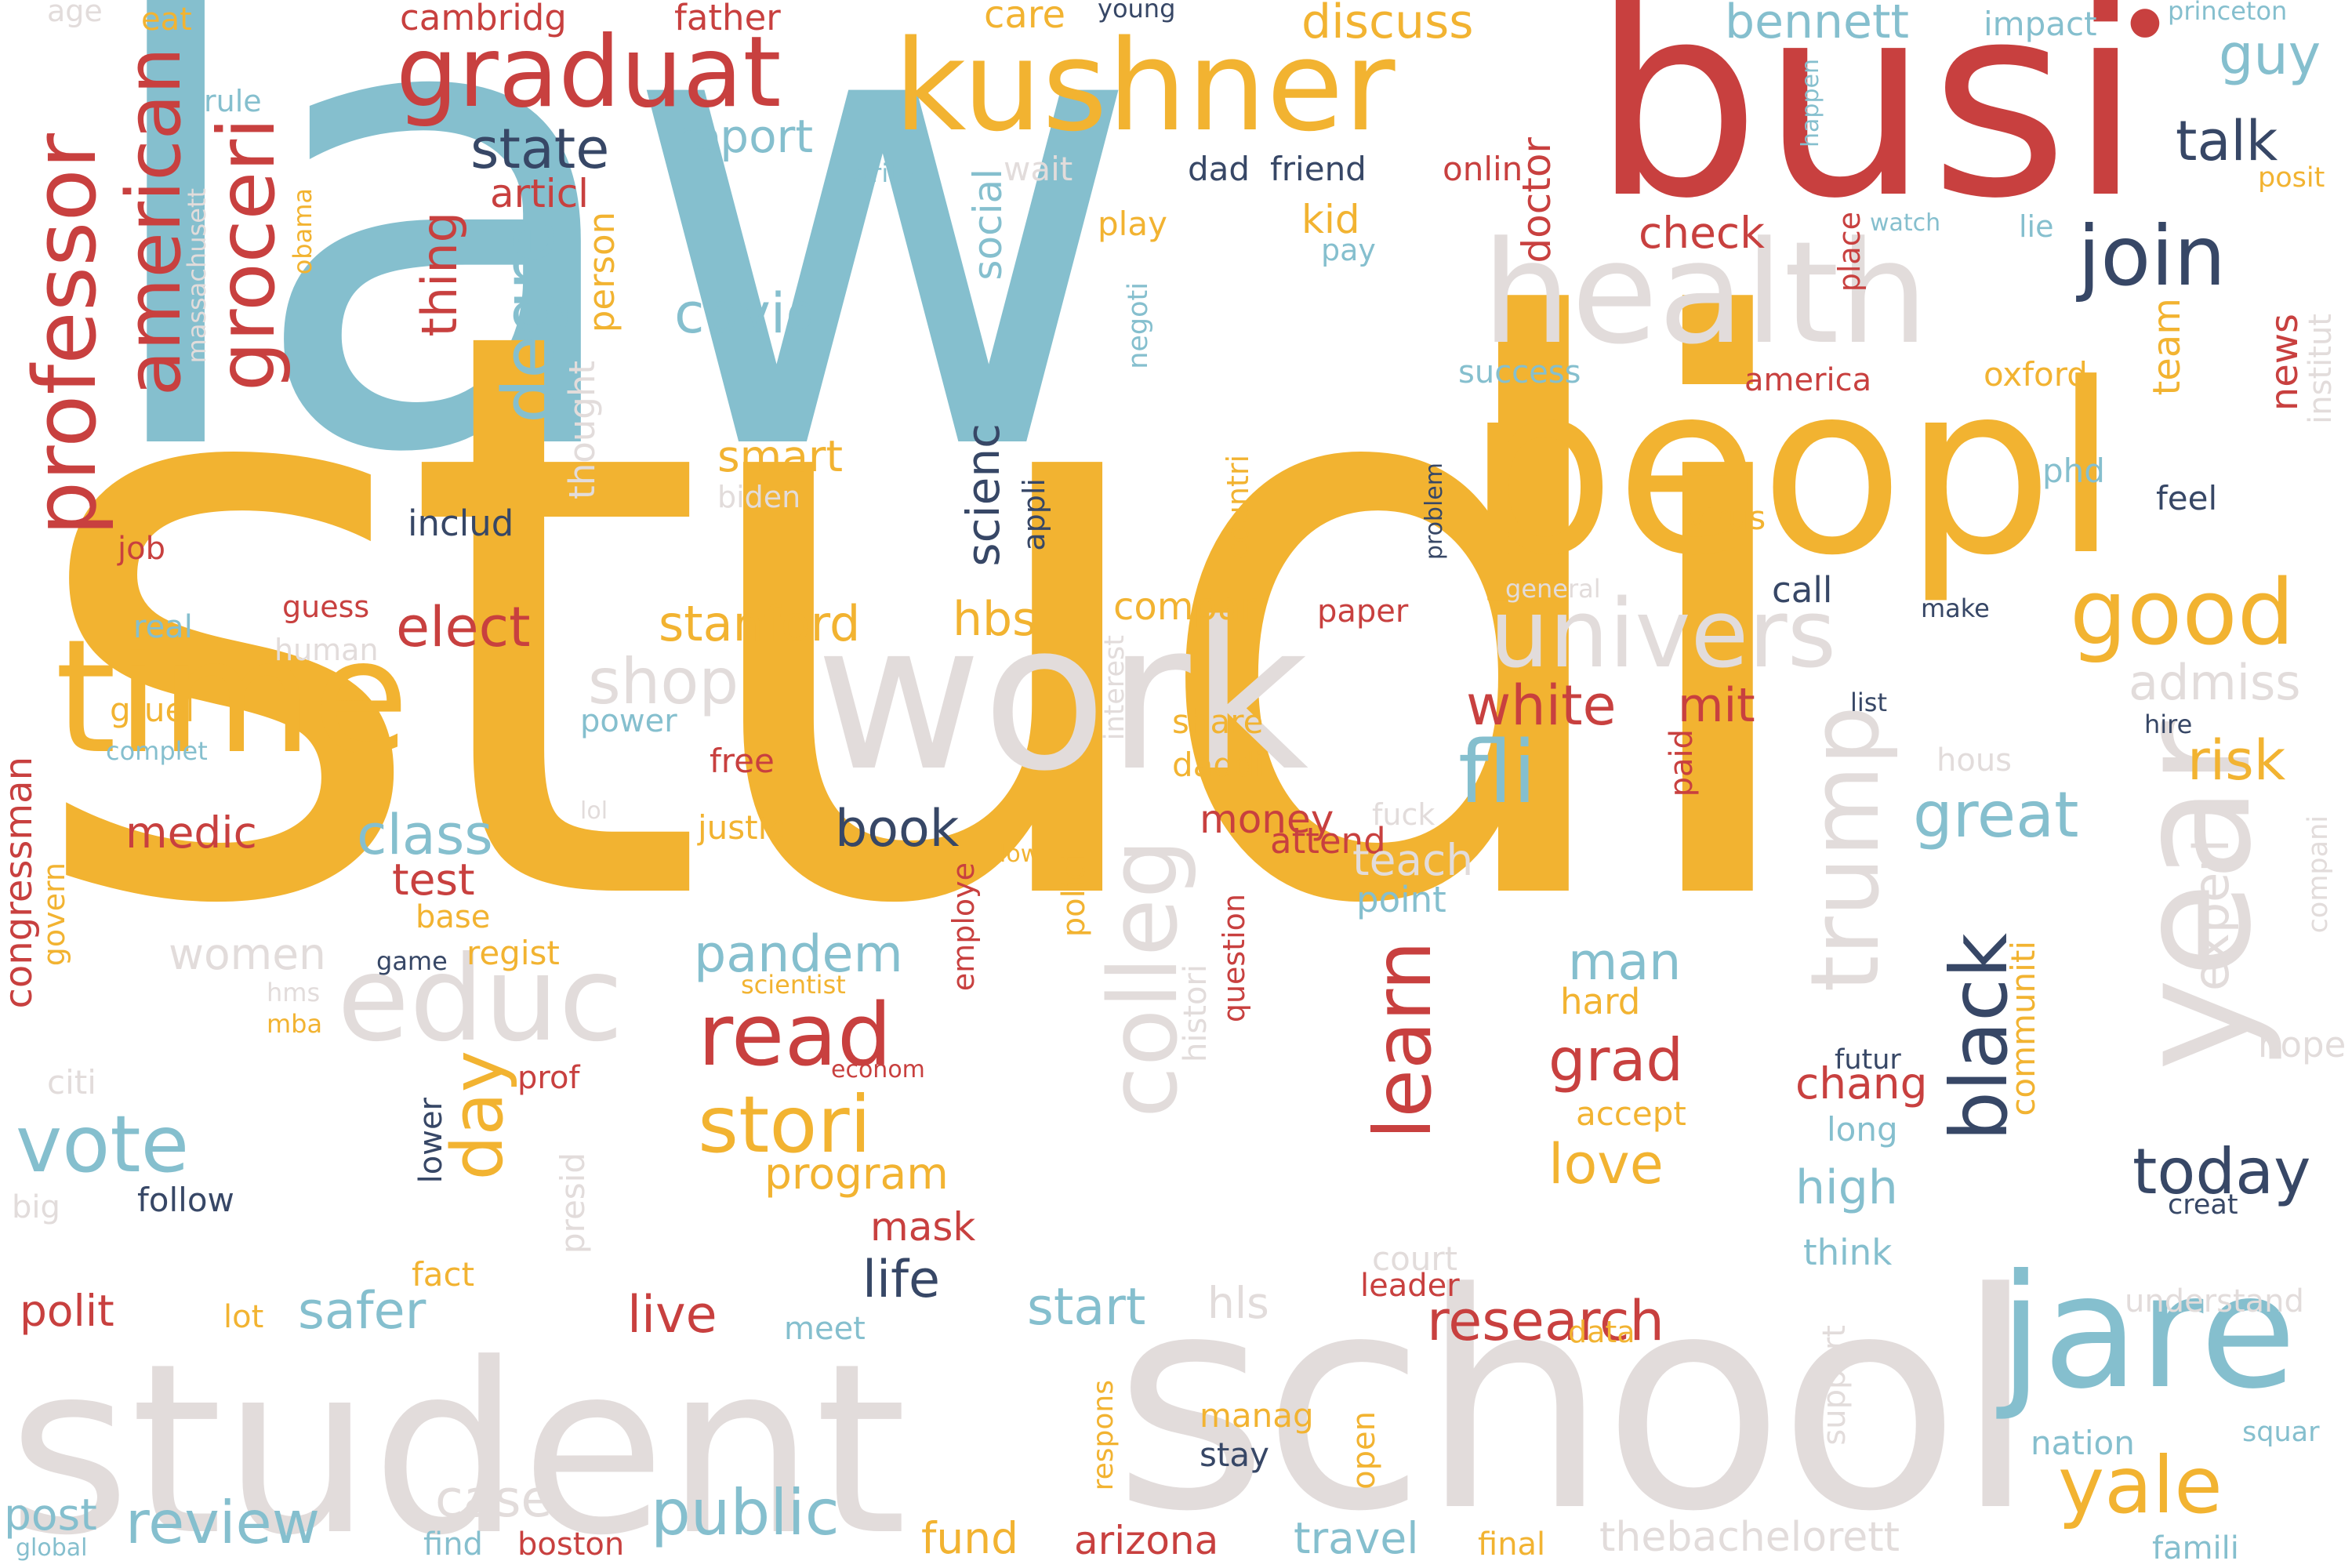 The image size is (2352, 1568). What do you see at coordinates (440, 274) in the screenshot?
I see `word-thing: thing` at bounding box center [440, 274].